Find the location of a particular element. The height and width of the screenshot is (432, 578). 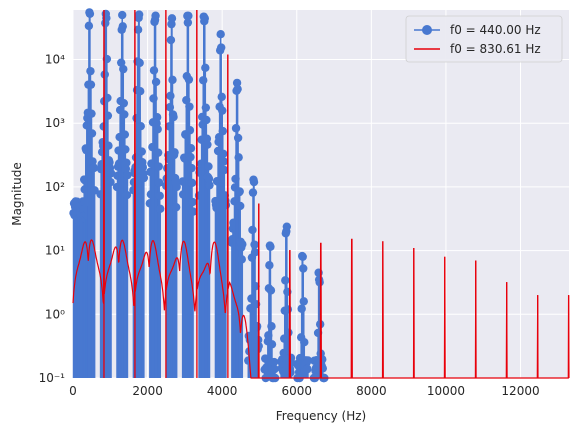

x-tick-label: 6000 is located at coordinates (296, 391).